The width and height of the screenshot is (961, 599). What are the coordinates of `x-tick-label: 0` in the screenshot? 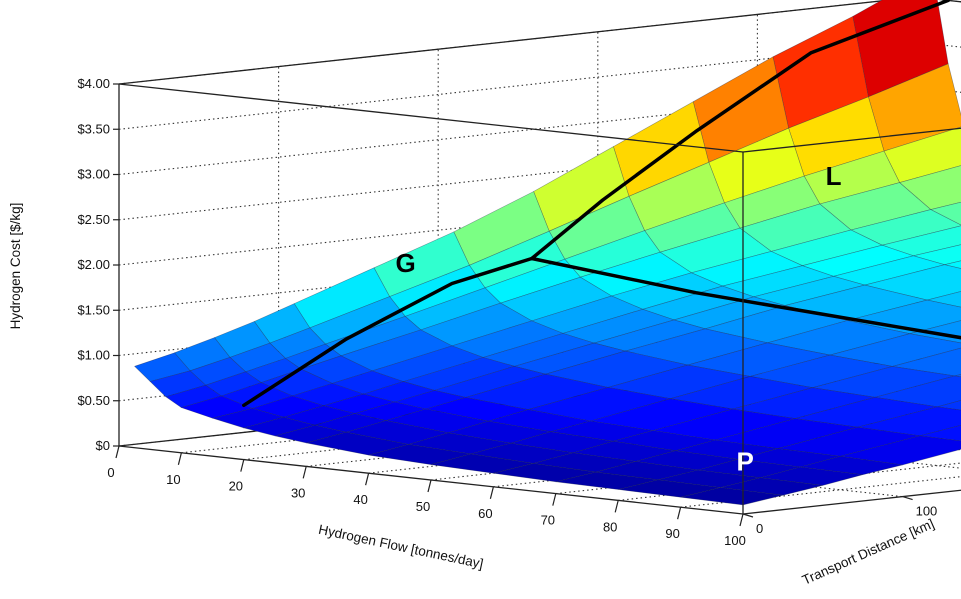 It's located at (110, 472).